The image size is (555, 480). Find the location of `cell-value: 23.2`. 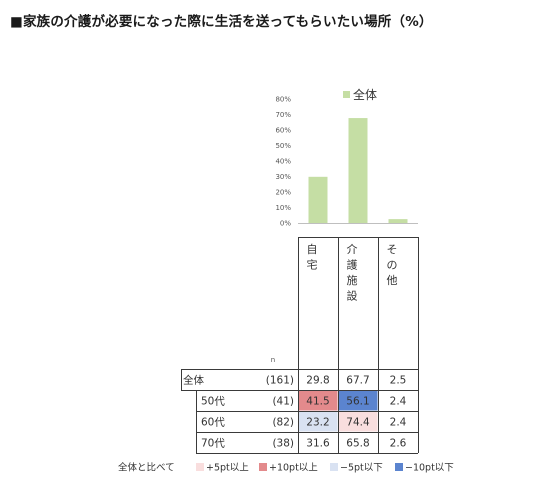

cell-value: 23.2 is located at coordinates (317, 423).